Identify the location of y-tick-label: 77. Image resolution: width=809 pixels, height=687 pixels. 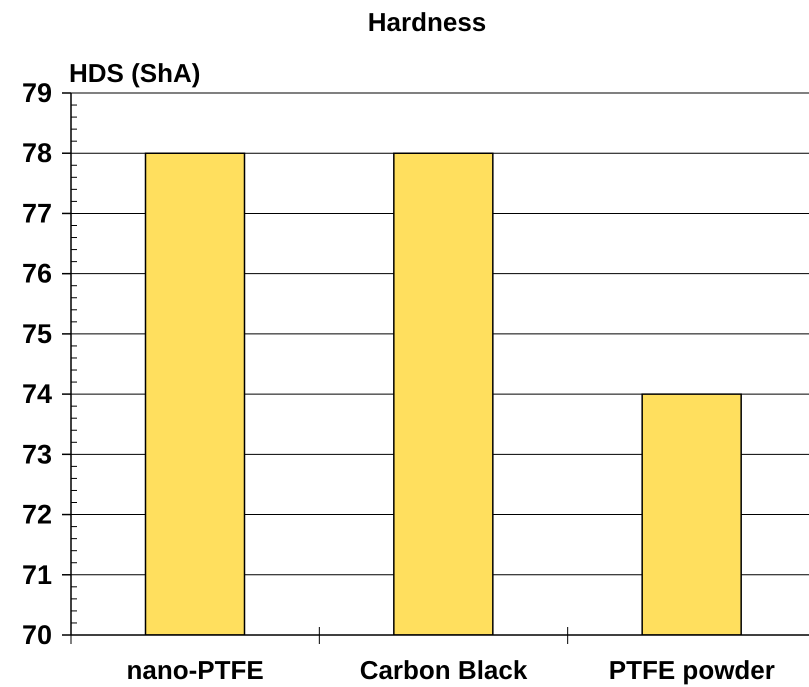
(37, 213).